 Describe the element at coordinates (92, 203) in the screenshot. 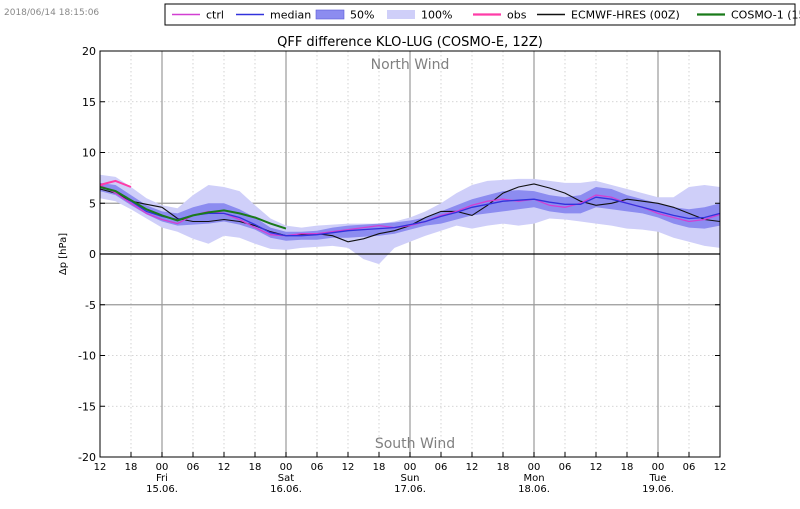

I see `y-tick-label: 5` at that location.